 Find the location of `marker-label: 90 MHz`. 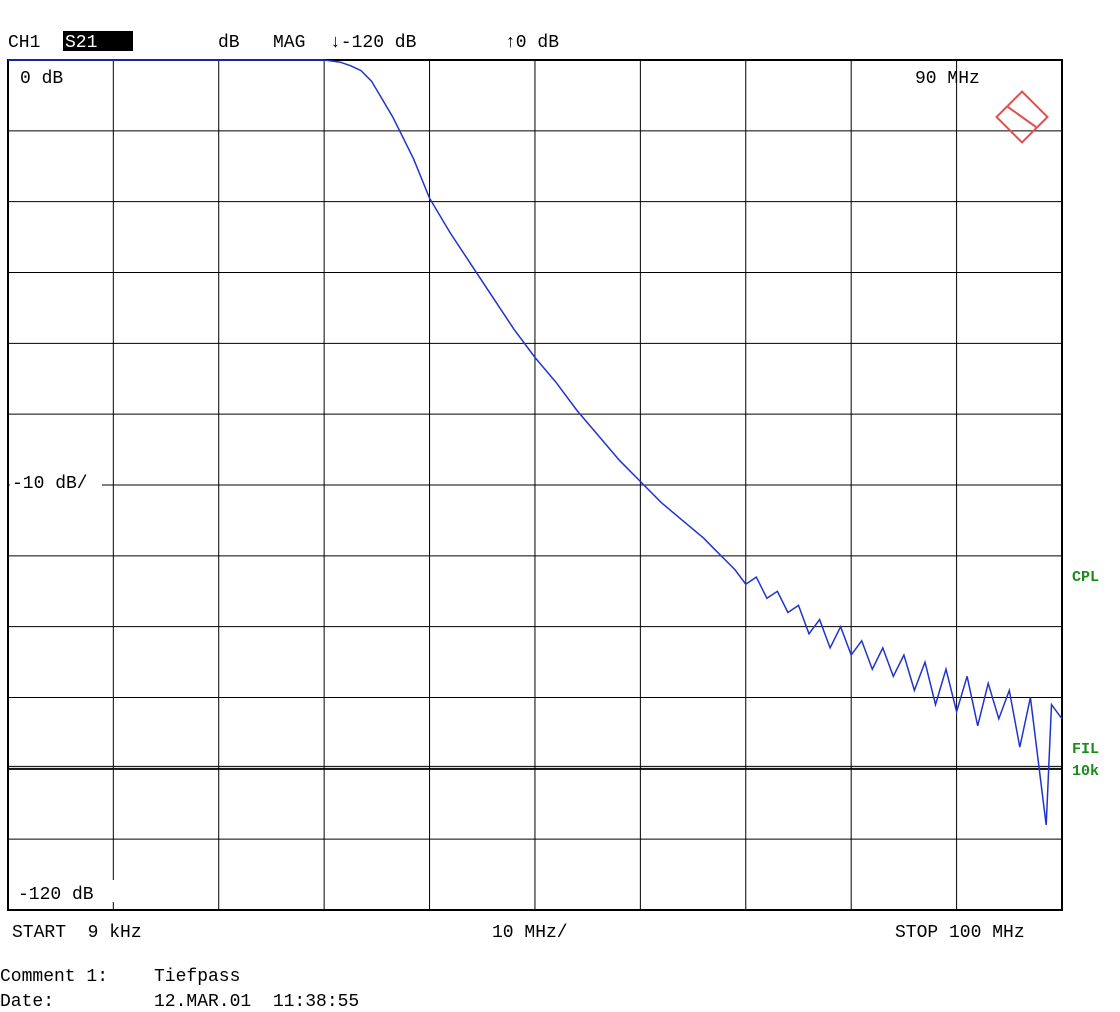

marker-label: 90 MHz is located at coordinates (947, 79).